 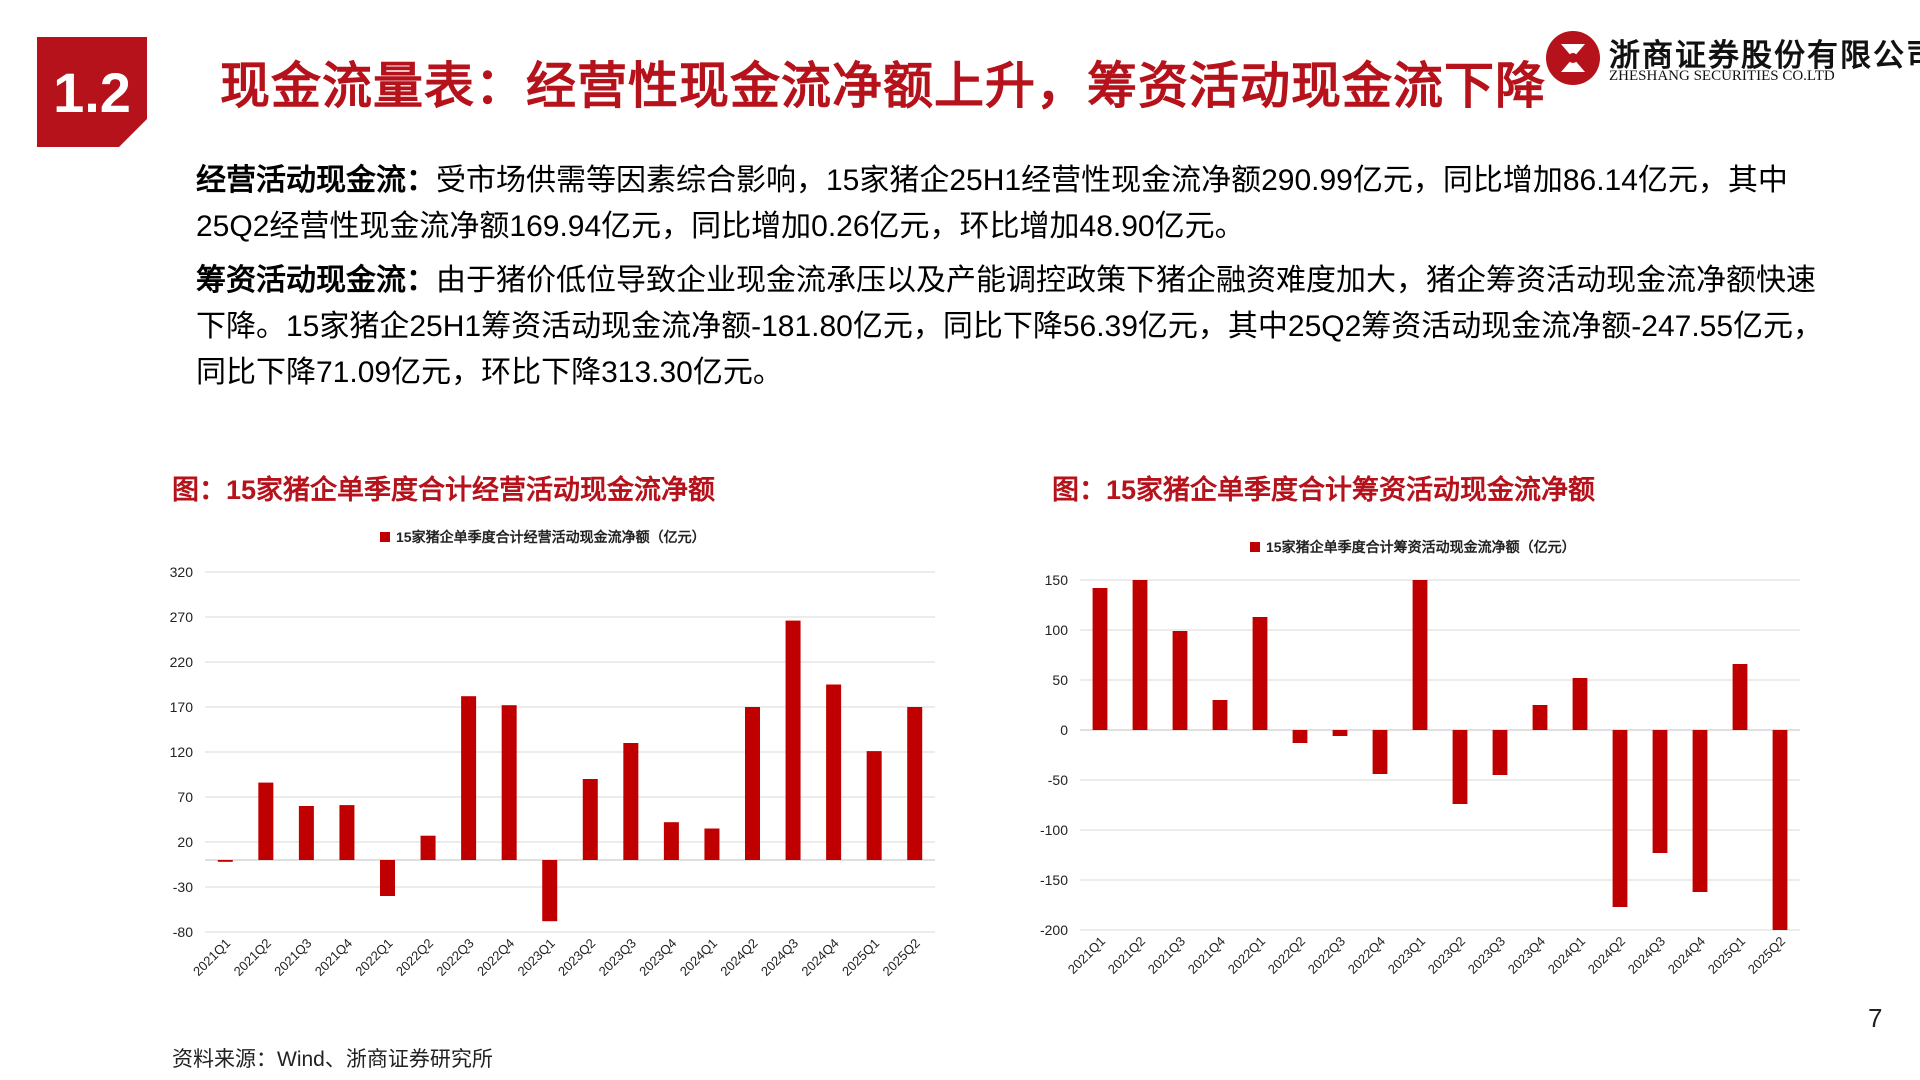 I want to click on brand-name-cn: 浙商证券股份有限公司, so click(x=1764, y=55).